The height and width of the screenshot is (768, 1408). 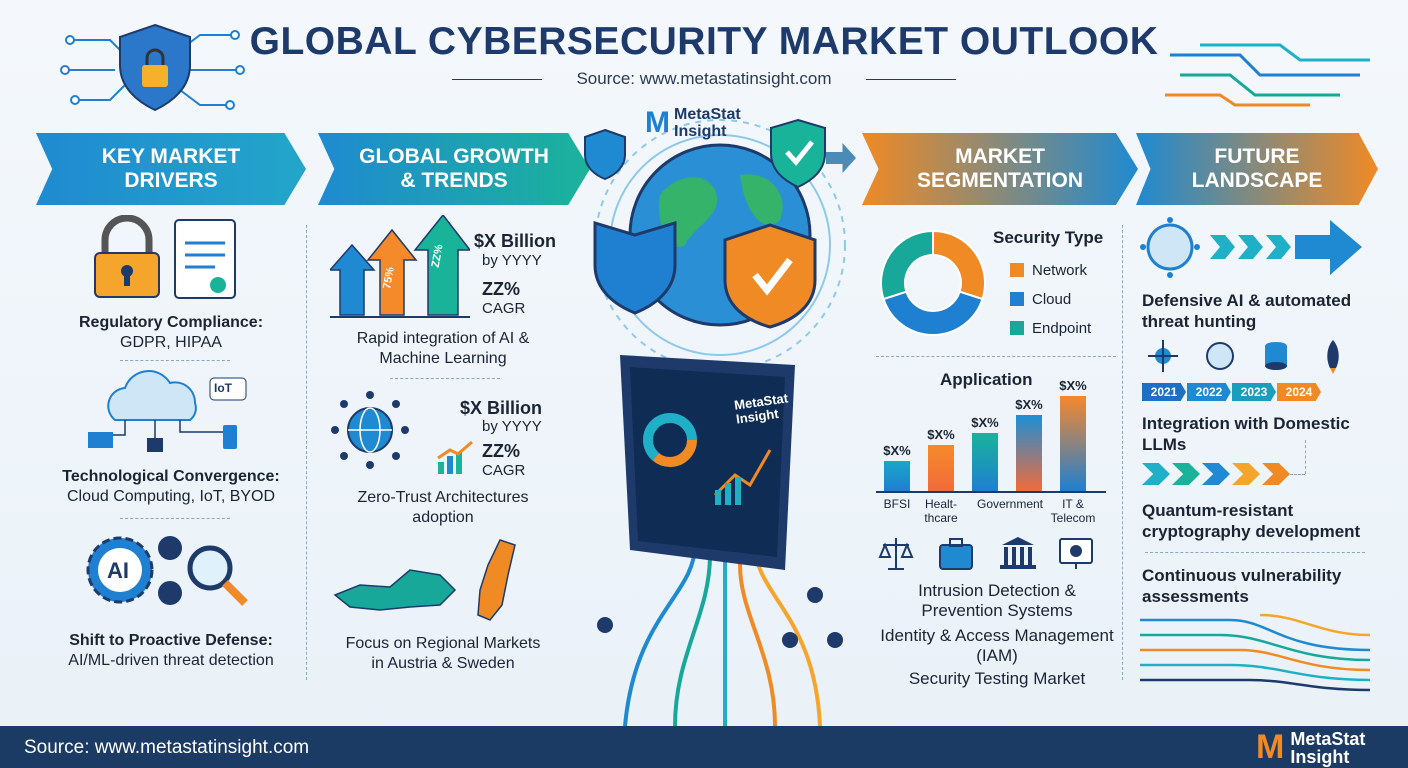 What do you see at coordinates (171, 476) in the screenshot?
I see `driver-title: Technological Convergence:` at bounding box center [171, 476].